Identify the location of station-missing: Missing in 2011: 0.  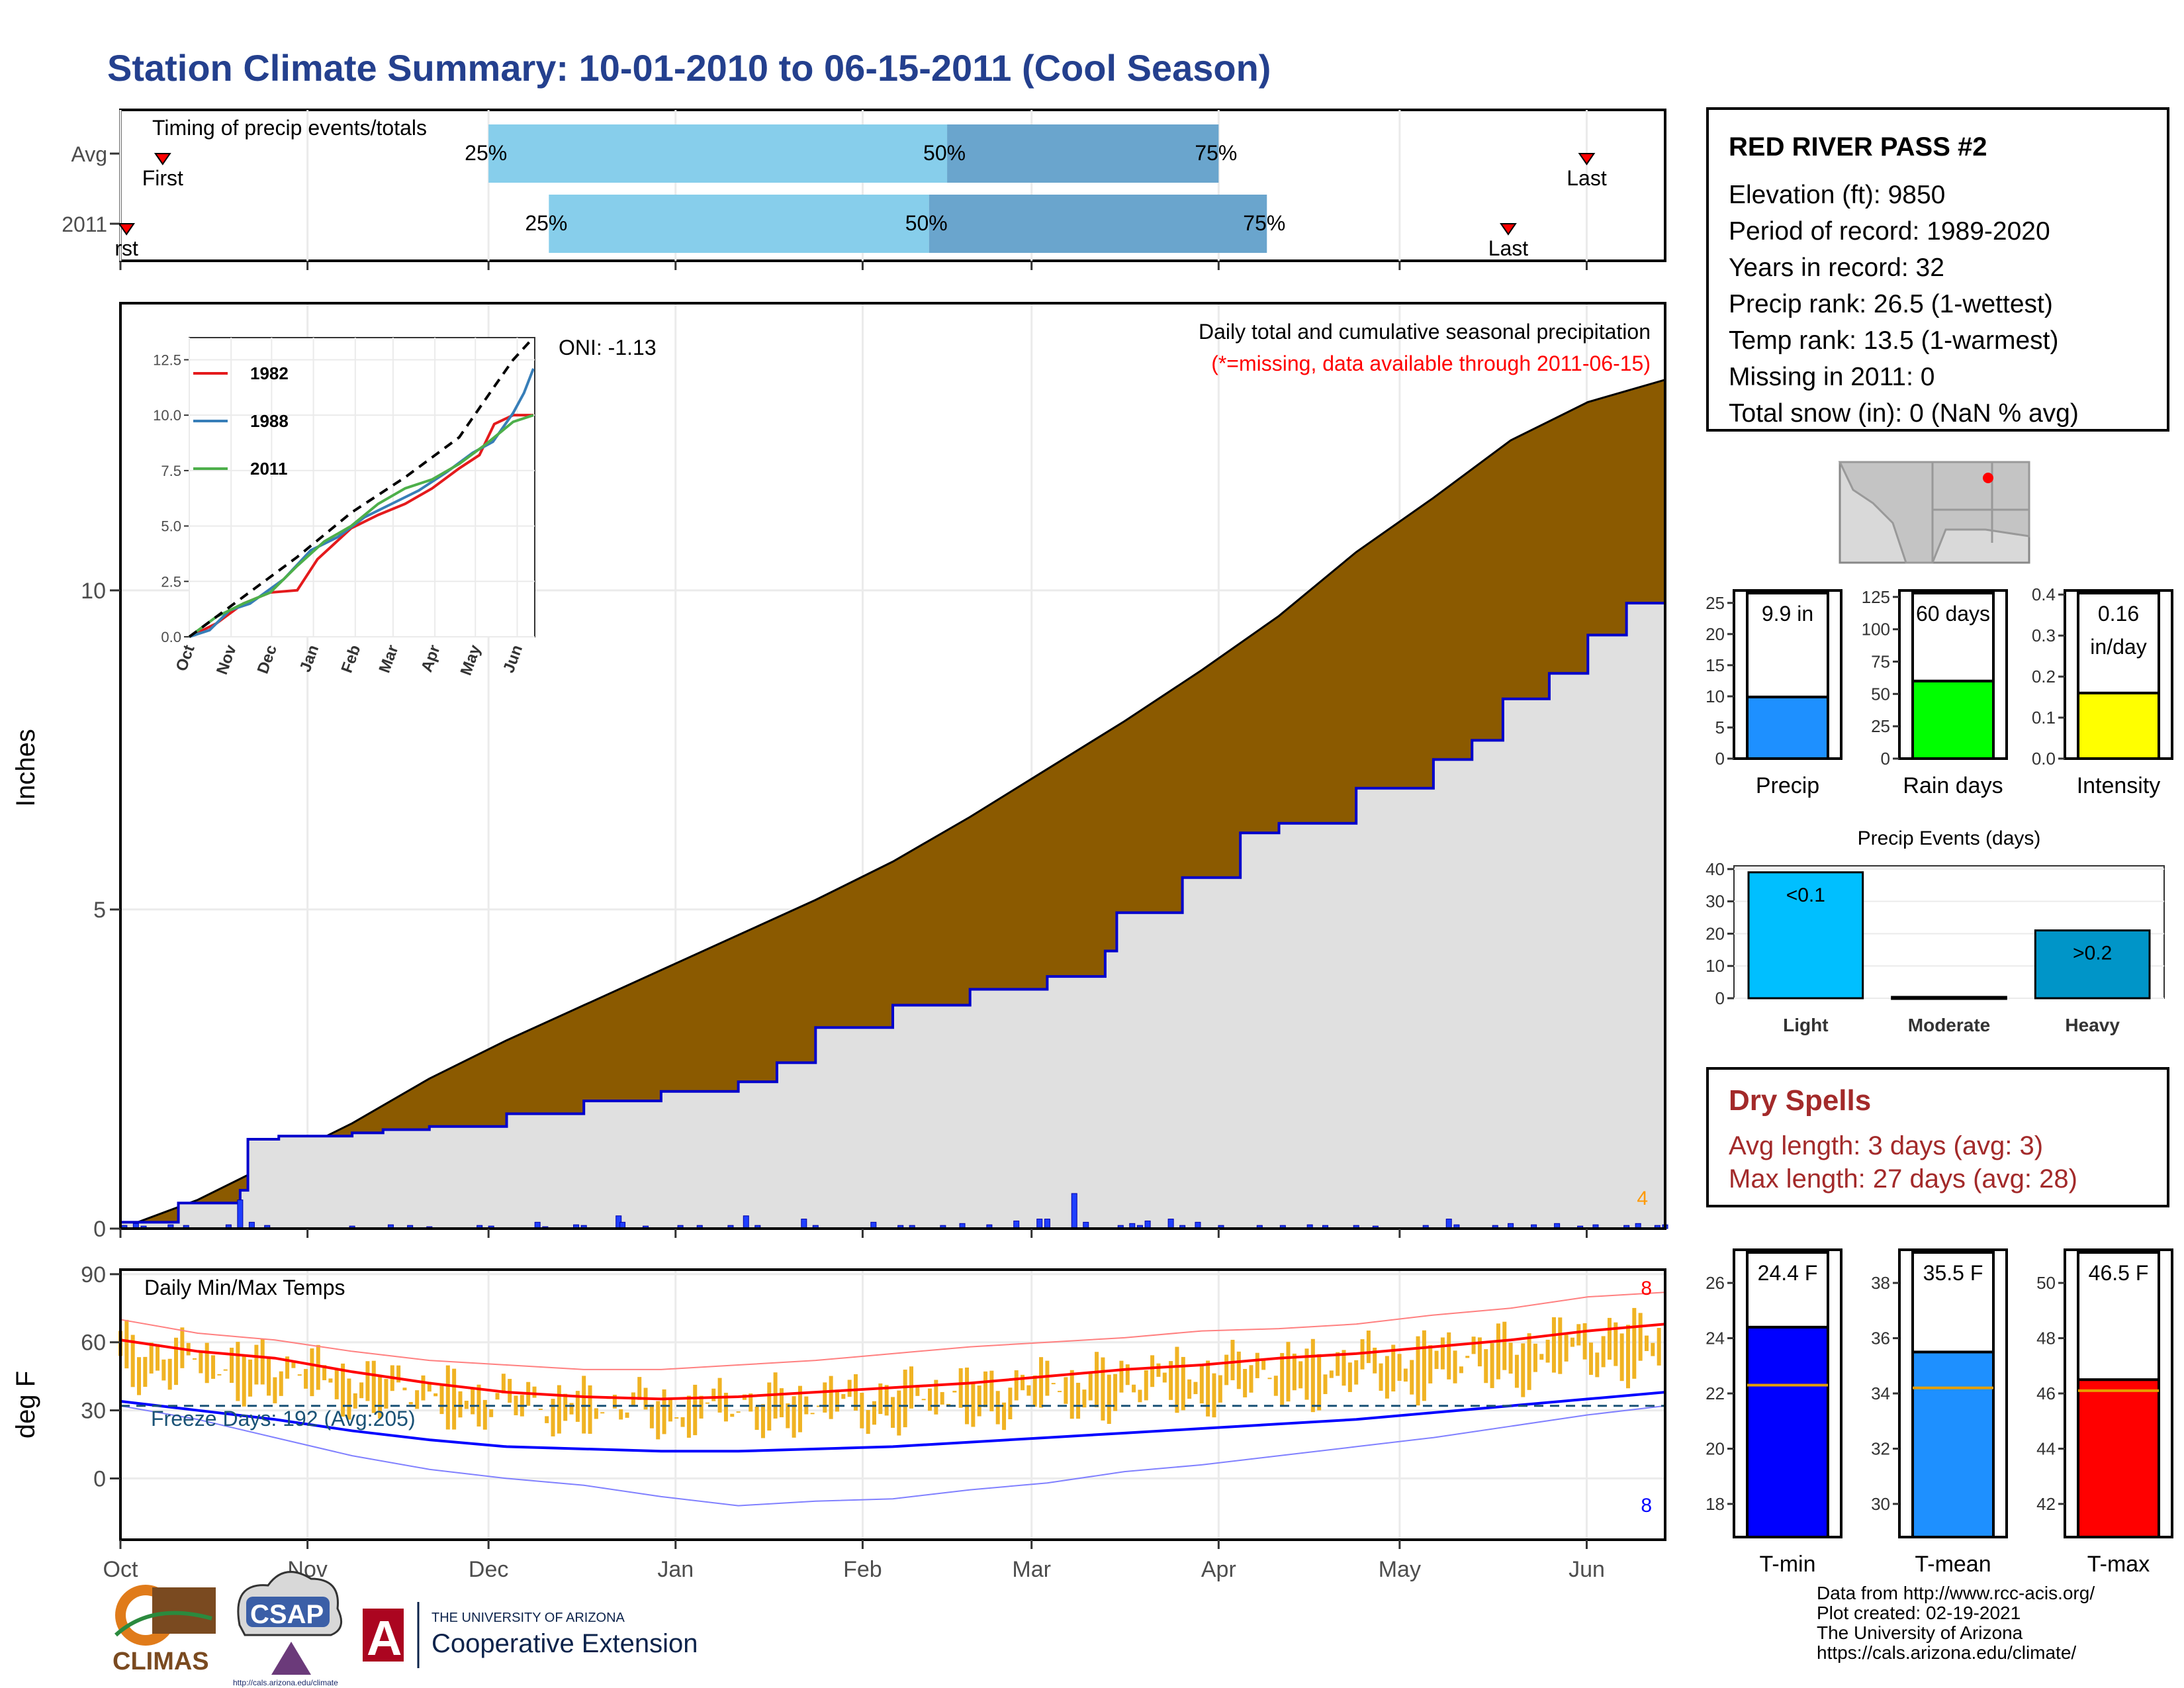
(1832, 377).